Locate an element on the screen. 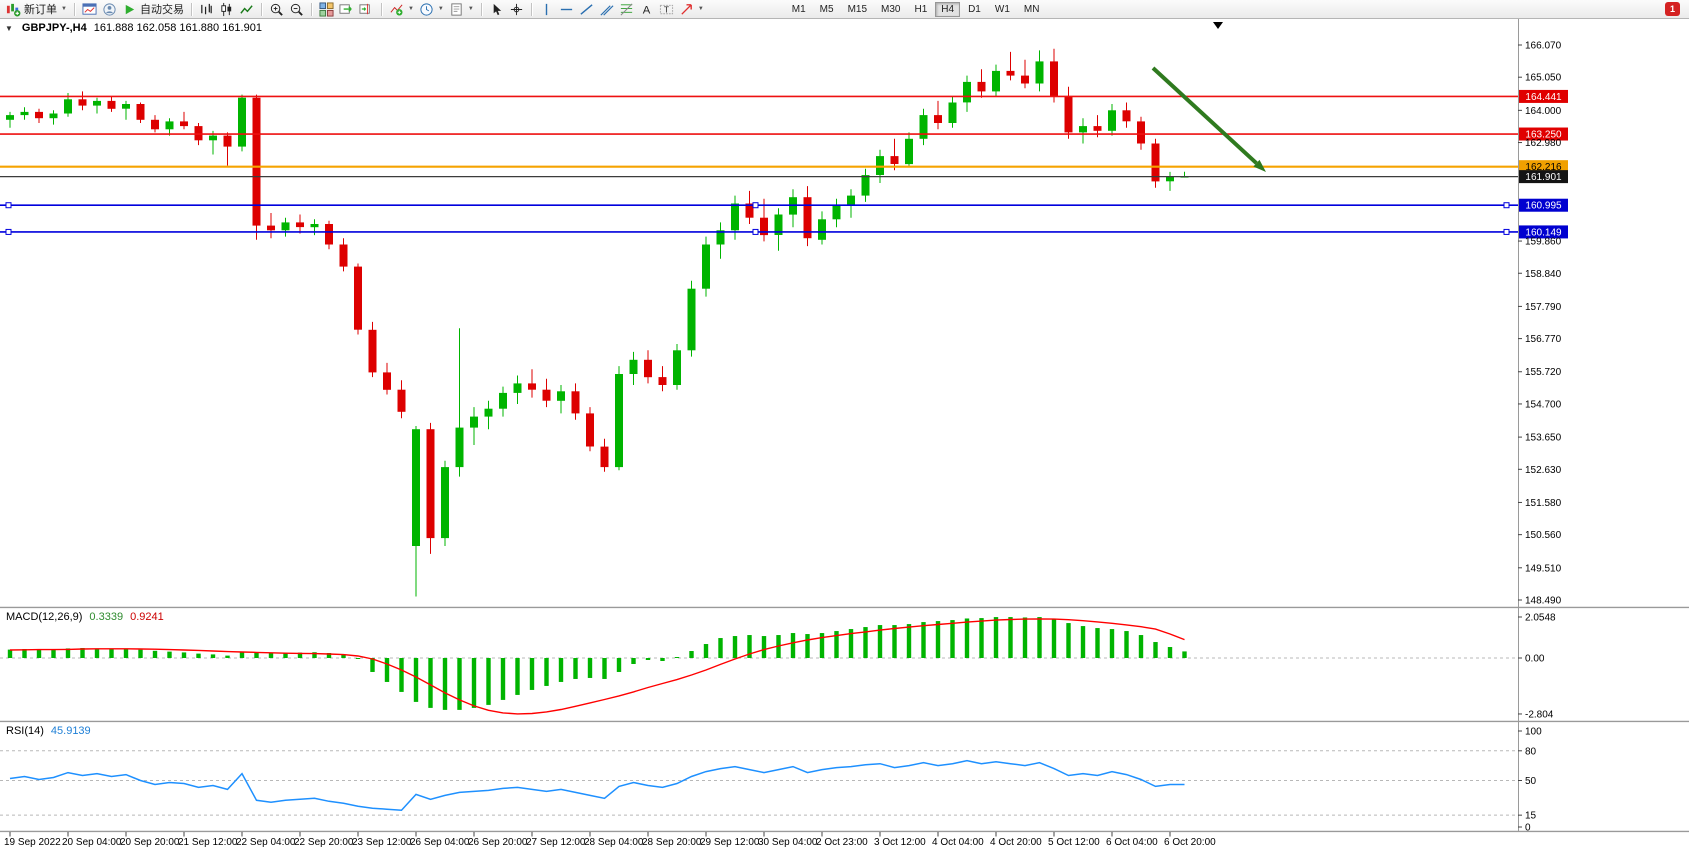 This screenshot has height=854, width=1689. horizontal-line-button is located at coordinates (566, 9).